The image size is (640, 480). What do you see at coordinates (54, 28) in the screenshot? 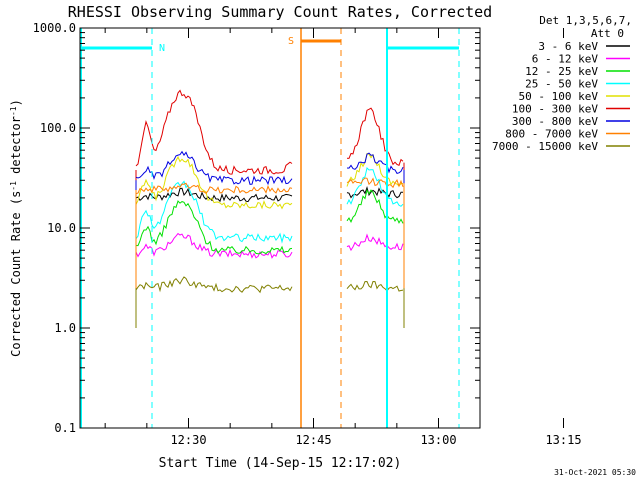
I see `y-tick-label: 1000.0` at bounding box center [54, 28].